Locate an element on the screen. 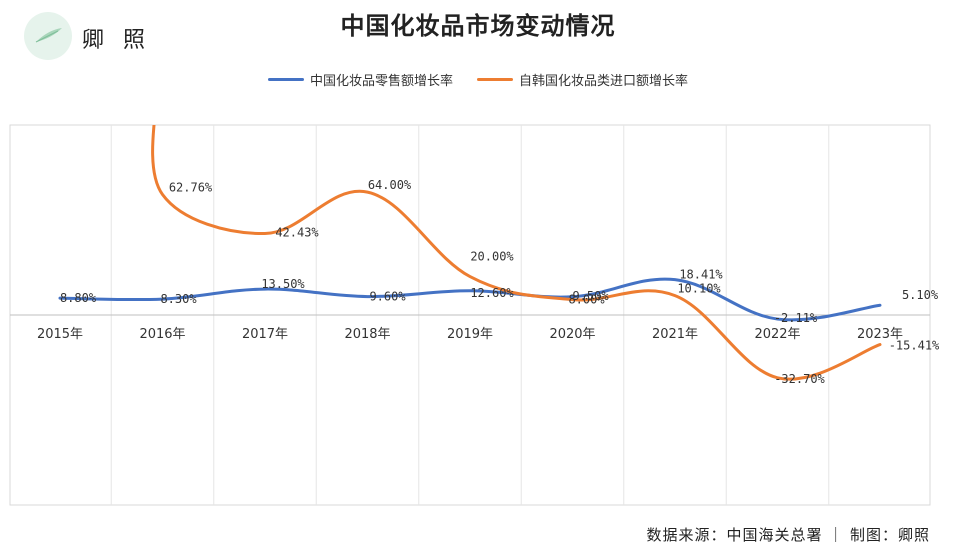 This screenshot has width=956, height=551. x-tick-label: 2020年 is located at coordinates (572, 334).